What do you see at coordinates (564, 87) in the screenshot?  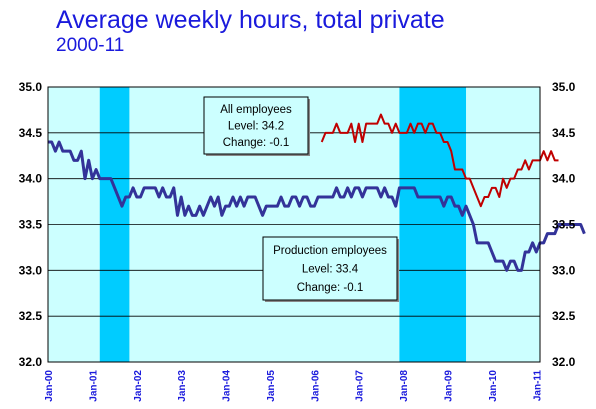 I see `y-tick-right-6: 35.0` at bounding box center [564, 87].